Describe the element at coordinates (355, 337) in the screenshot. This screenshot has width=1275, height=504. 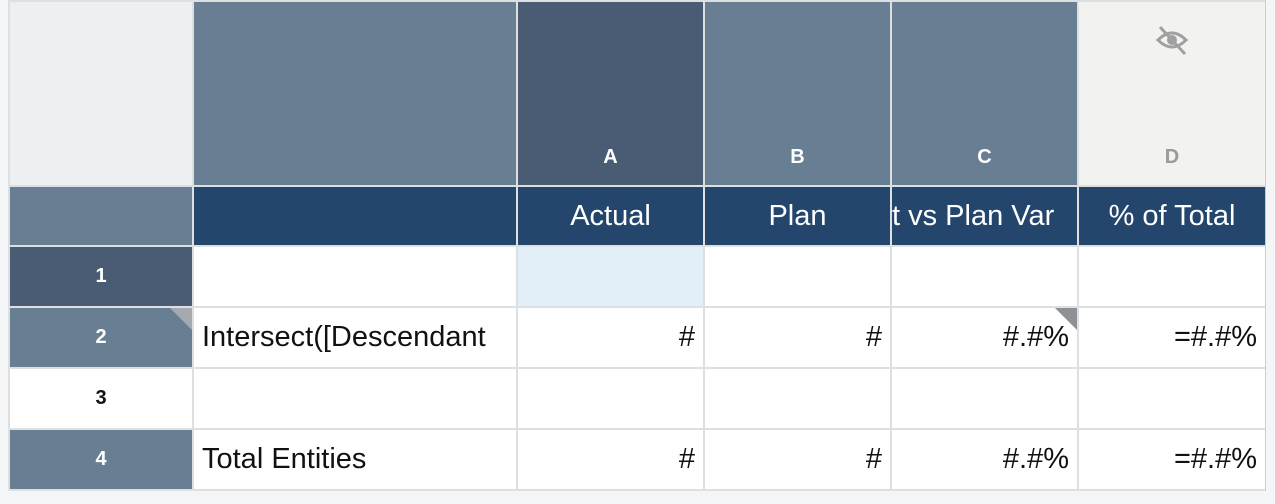
I see `row-label-cell: Intersect([Descendant` at that location.